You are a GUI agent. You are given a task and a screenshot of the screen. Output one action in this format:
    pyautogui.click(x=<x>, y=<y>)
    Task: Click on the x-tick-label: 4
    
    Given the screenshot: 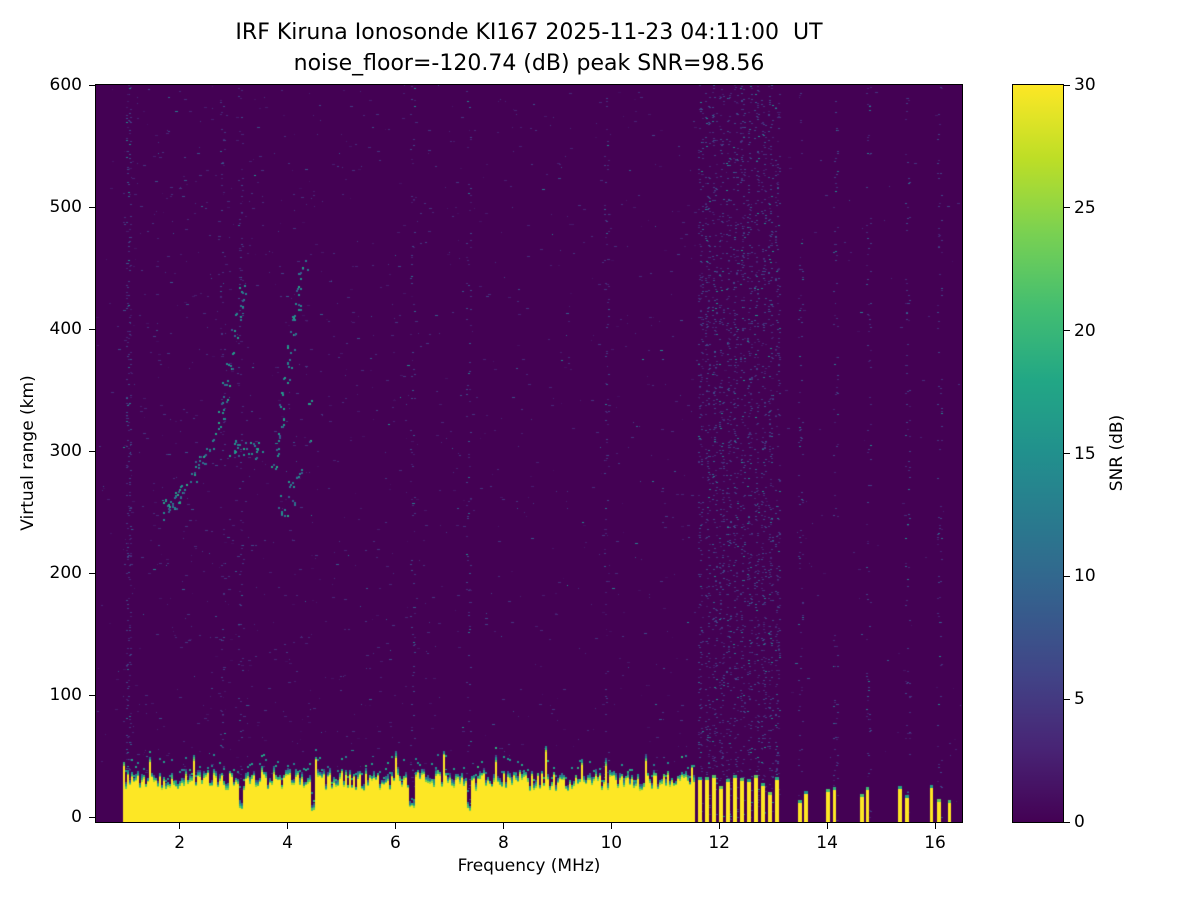 What is the action you would take?
    pyautogui.click(x=287, y=843)
    